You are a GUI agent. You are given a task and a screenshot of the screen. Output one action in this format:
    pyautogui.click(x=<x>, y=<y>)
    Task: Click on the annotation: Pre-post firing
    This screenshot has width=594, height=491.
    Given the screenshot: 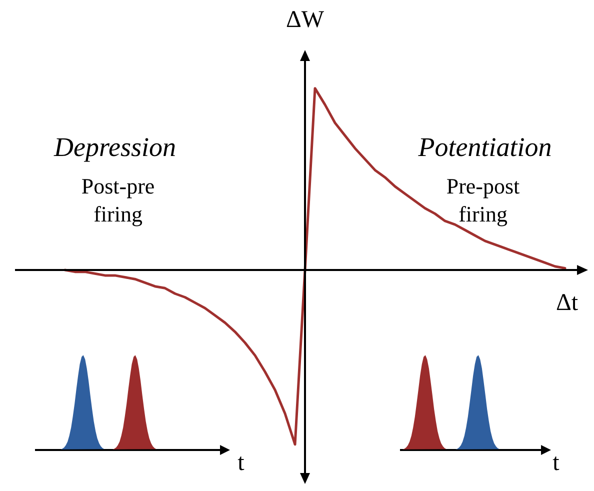 What is the action you would take?
    pyautogui.click(x=483, y=200)
    